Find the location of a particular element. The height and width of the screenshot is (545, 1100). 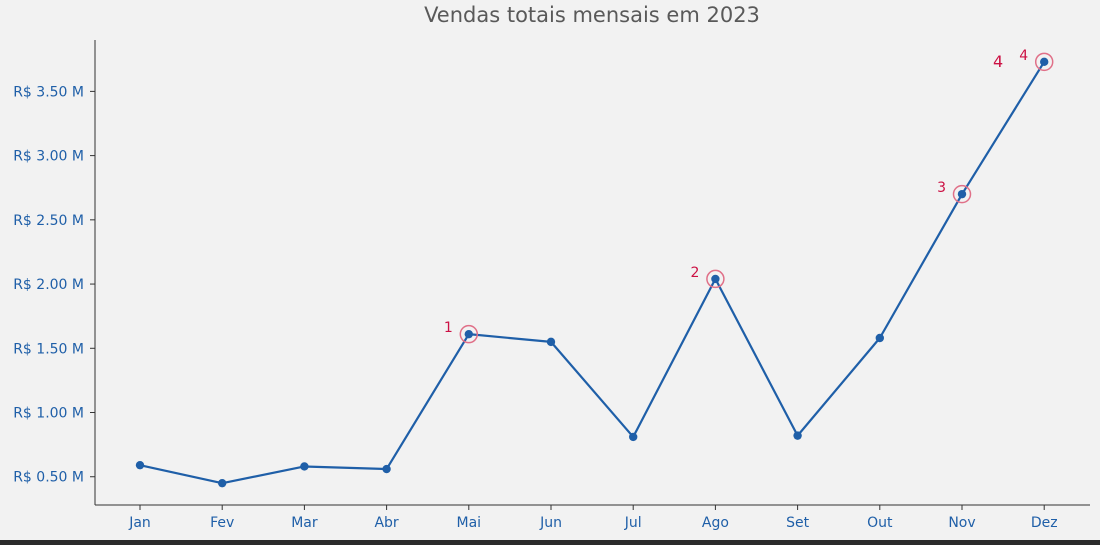

y-tick-label: R$ 2.00 M is located at coordinates (48, 285).